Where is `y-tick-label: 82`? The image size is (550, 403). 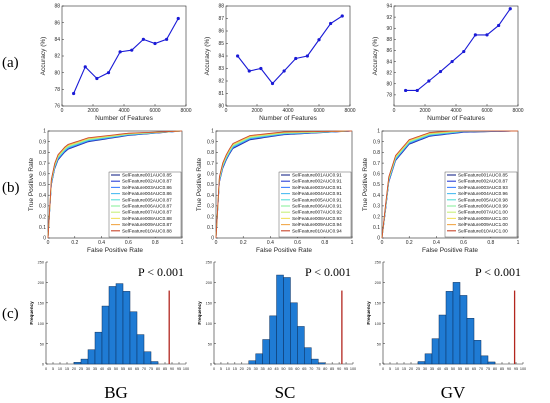
y-tick-label: 82 is located at coordinates (221, 82).